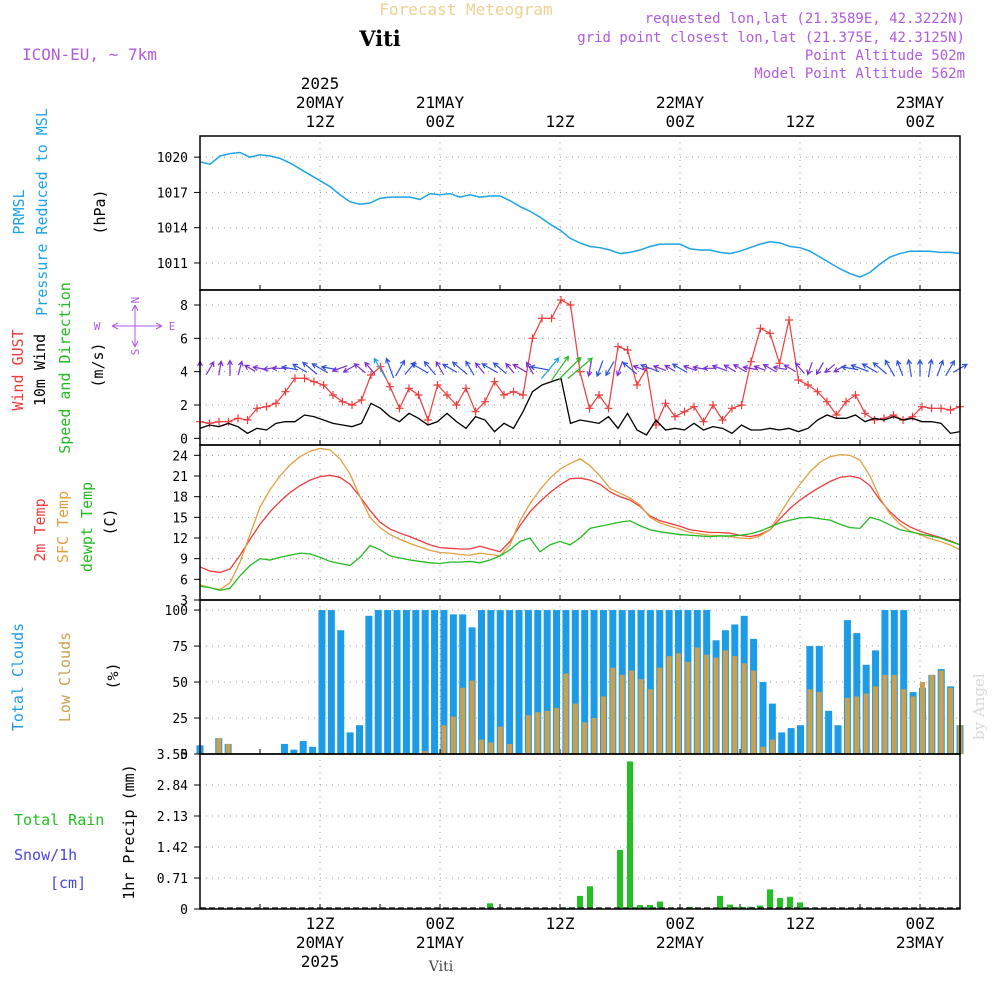 The image size is (1000, 1000). Describe the element at coordinates (580, 831) in the screenshot. I see `precip-frame` at that location.